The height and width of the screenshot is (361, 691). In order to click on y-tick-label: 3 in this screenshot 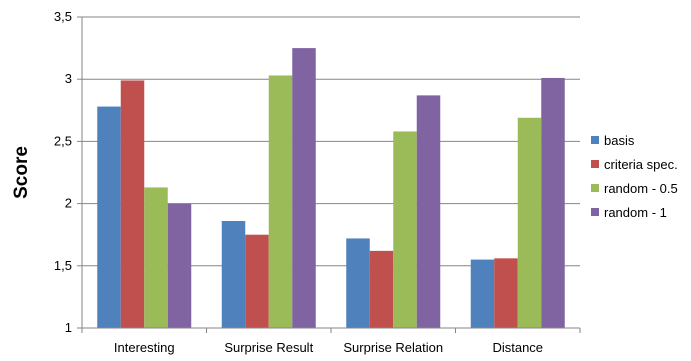, I will do `click(68, 78)`.